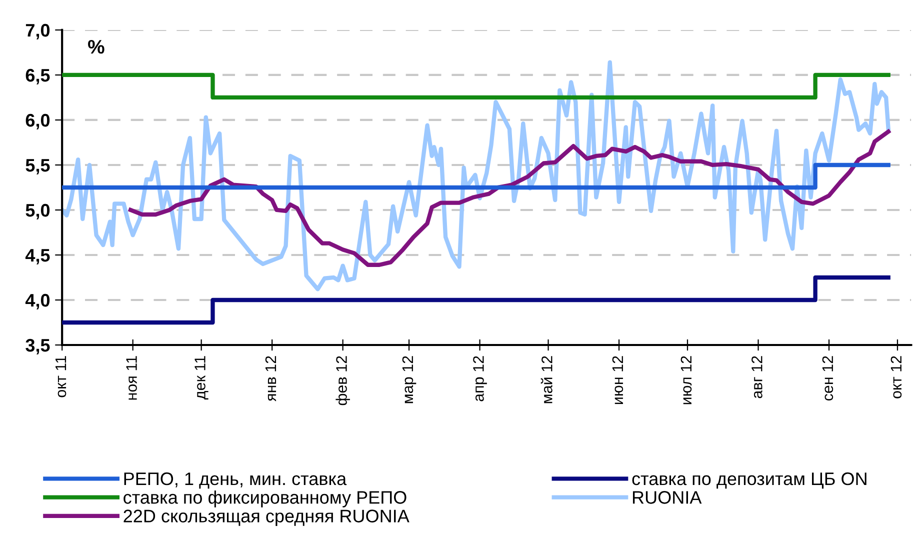 The width and height of the screenshot is (913, 545). I want to click on x-tick-label: янв 12, so click(270, 379).